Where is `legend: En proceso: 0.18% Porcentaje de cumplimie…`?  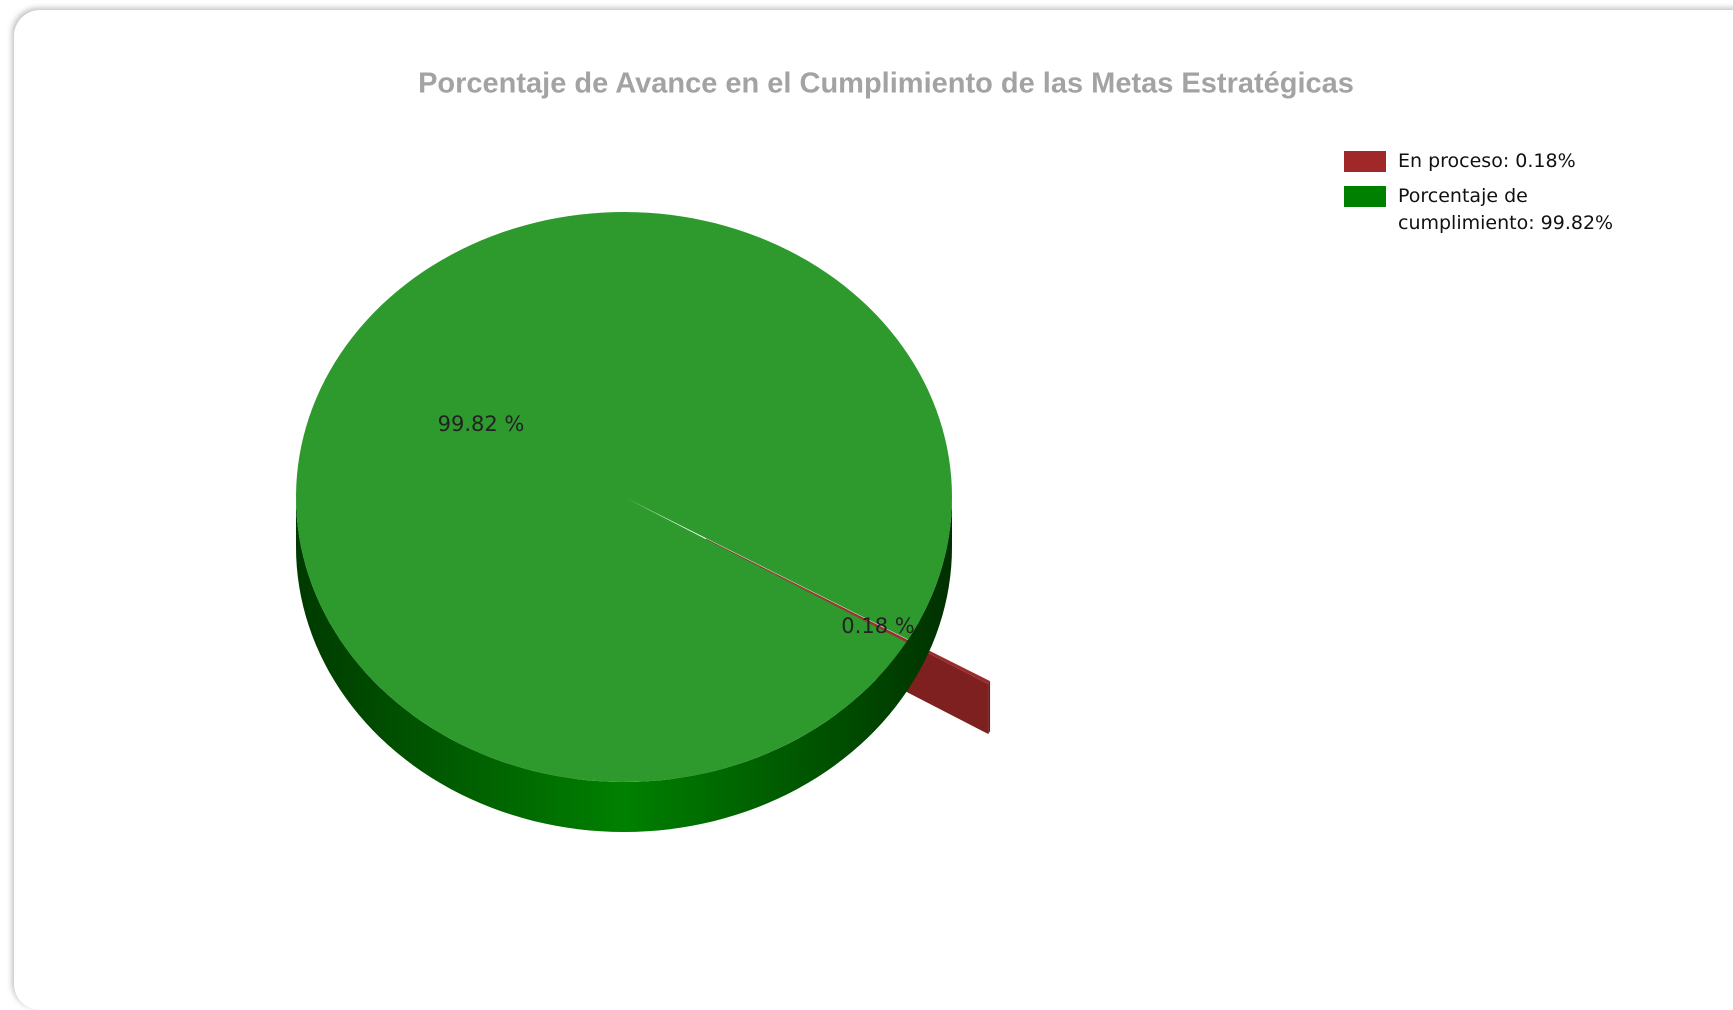 legend: En proceso: 0.18% Porcentaje de cumplimie… is located at coordinates (1509, 196).